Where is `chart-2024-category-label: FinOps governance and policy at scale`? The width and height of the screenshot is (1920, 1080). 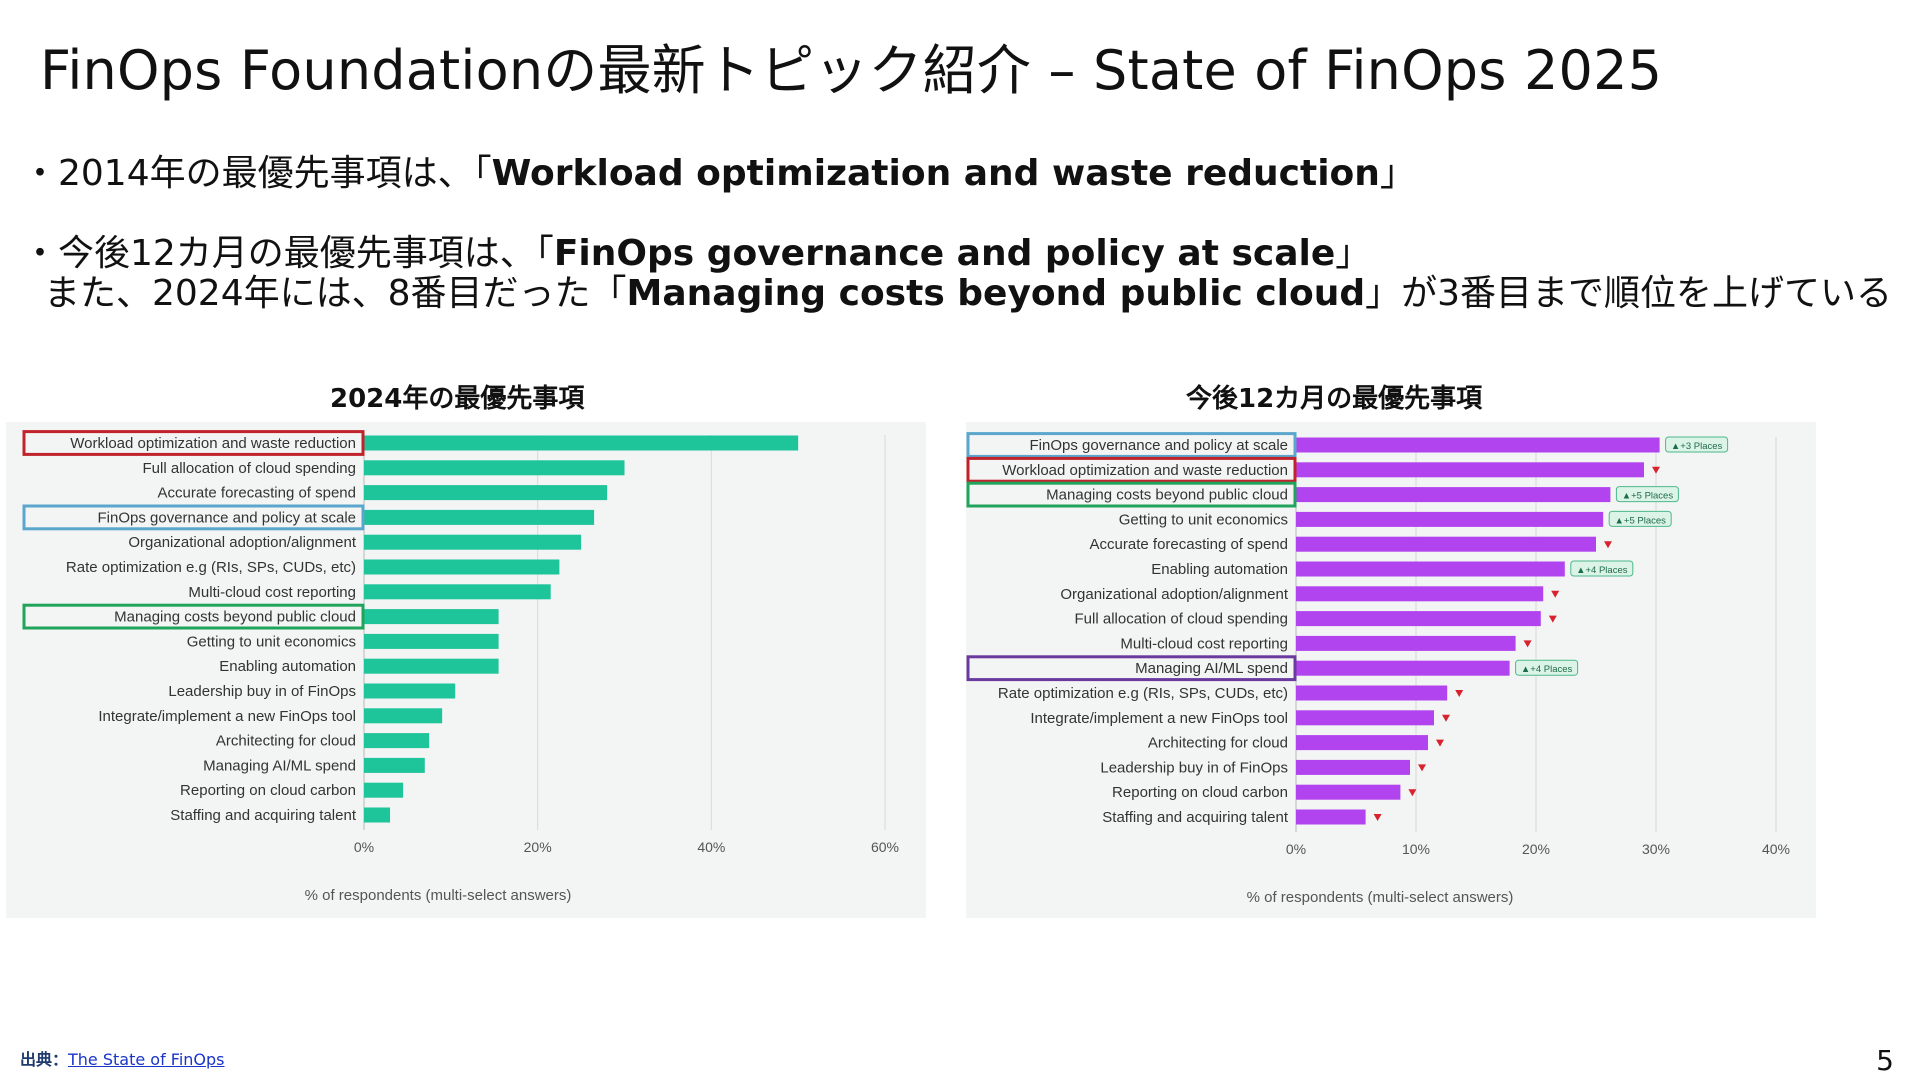 chart-2024-category-label: FinOps governance and policy at scale is located at coordinates (227, 517).